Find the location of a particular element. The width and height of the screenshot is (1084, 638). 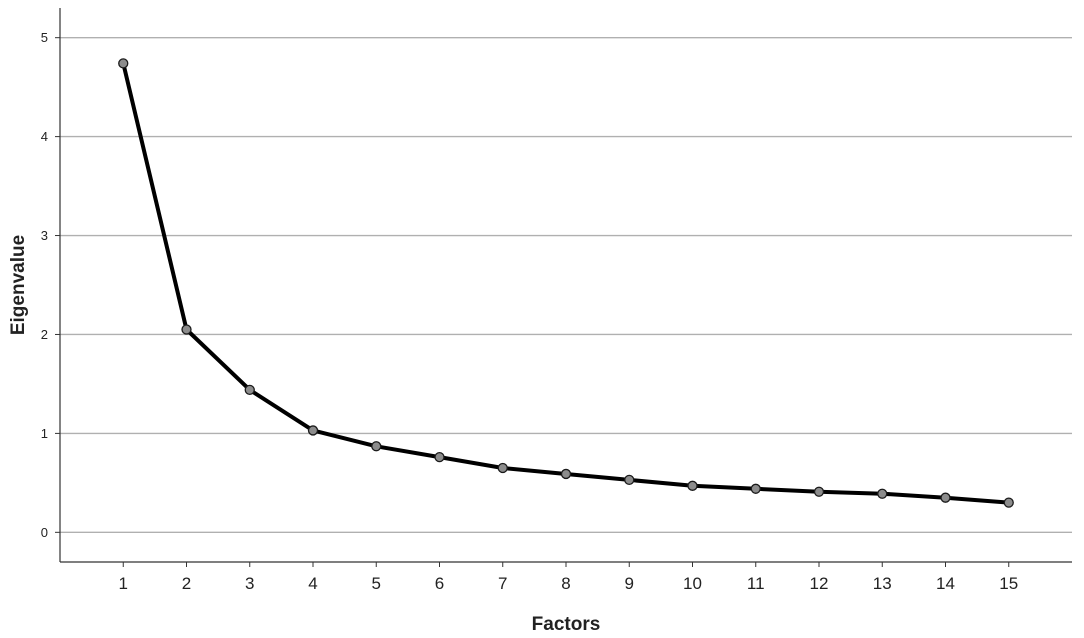

x-tick-label-12: 12 is located at coordinates (819, 583).